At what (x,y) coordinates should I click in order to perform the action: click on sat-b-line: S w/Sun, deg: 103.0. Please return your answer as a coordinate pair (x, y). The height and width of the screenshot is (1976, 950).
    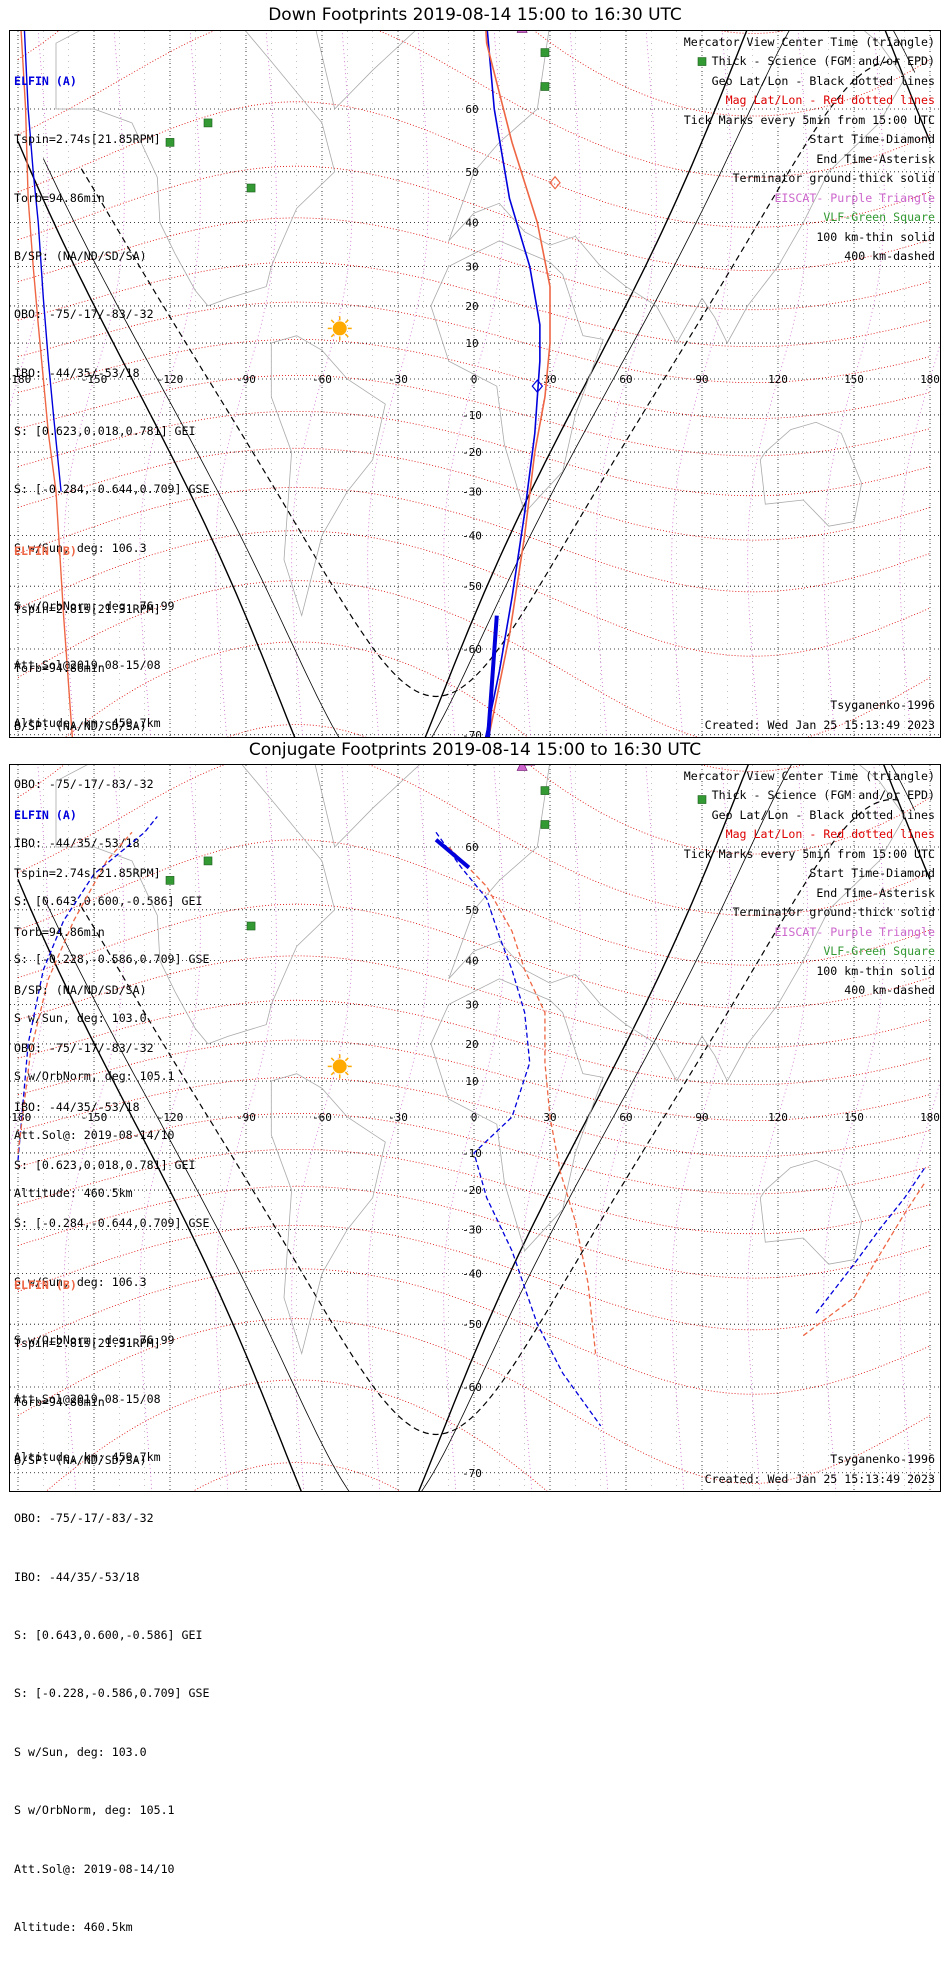
    Looking at the image, I should click on (111, 1752).